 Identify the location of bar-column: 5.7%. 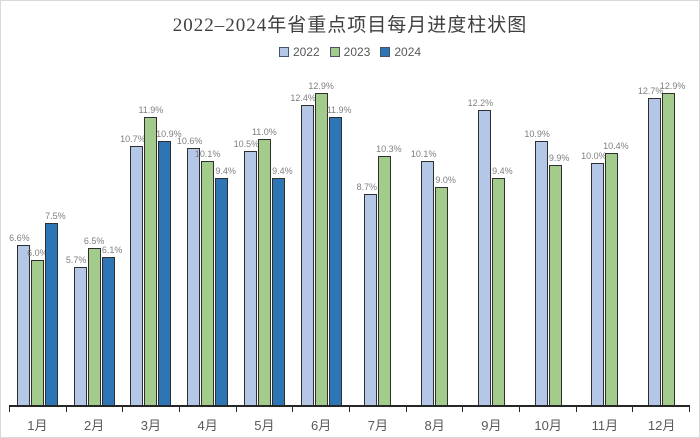
(76, 236).